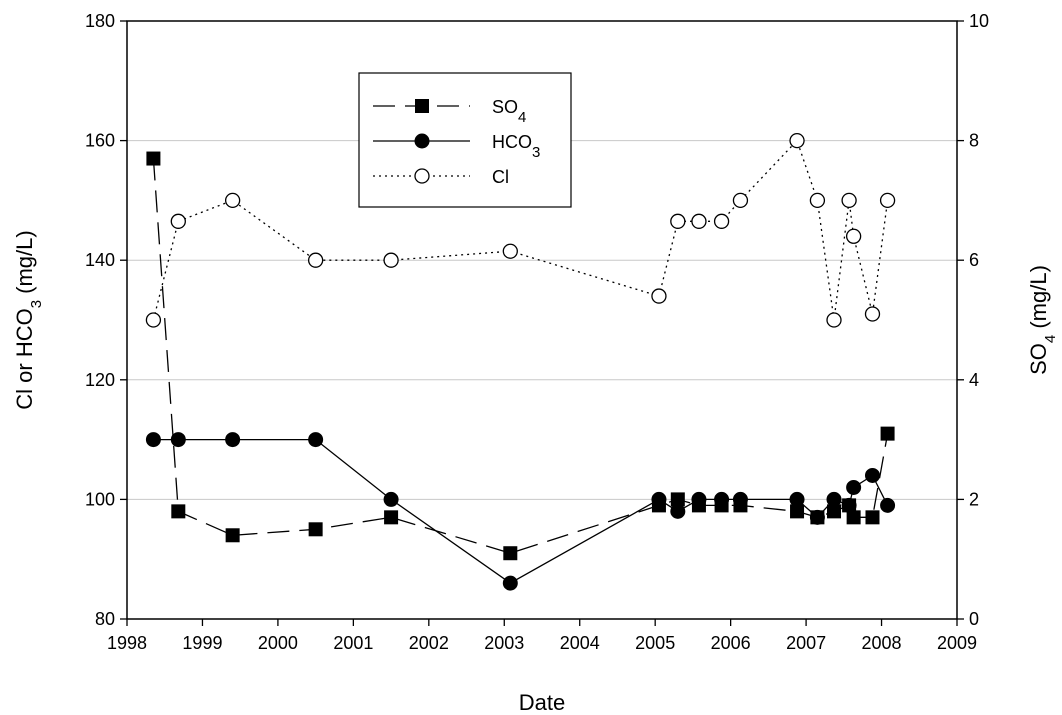 This screenshot has width=1062, height=715. Describe the element at coordinates (655, 643) in the screenshot. I see `x-tick-label: 2005` at that location.